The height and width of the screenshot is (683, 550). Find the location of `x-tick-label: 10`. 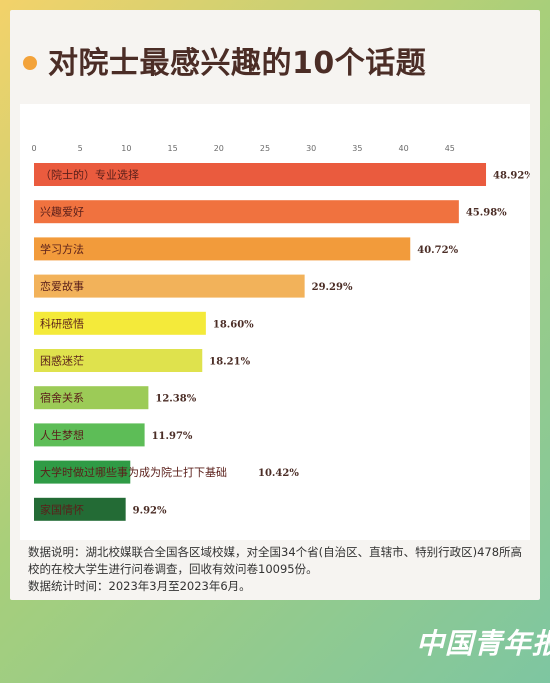

x-tick-label: 10 is located at coordinates (126, 148).